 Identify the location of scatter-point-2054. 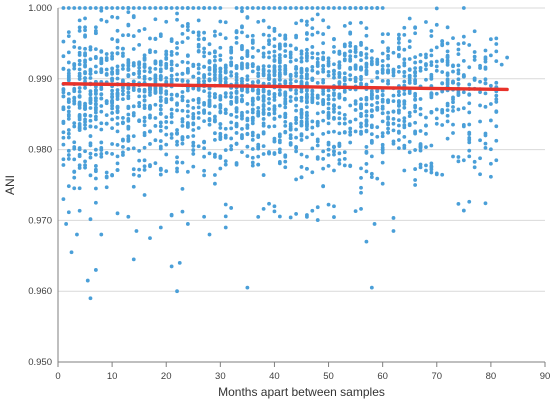
(63, 89).